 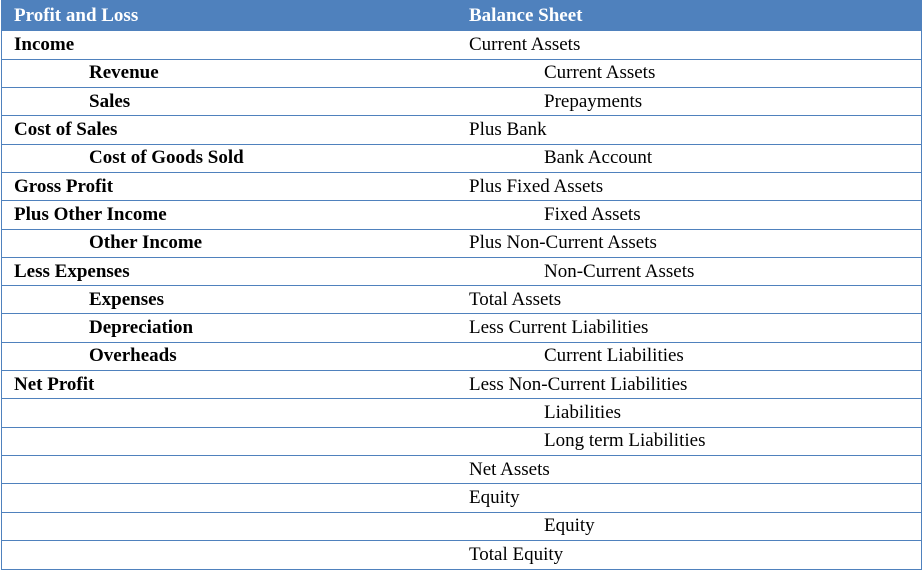 What do you see at coordinates (229, 271) in the screenshot?
I see `profit-and-loss-cell: Less Expenses` at bounding box center [229, 271].